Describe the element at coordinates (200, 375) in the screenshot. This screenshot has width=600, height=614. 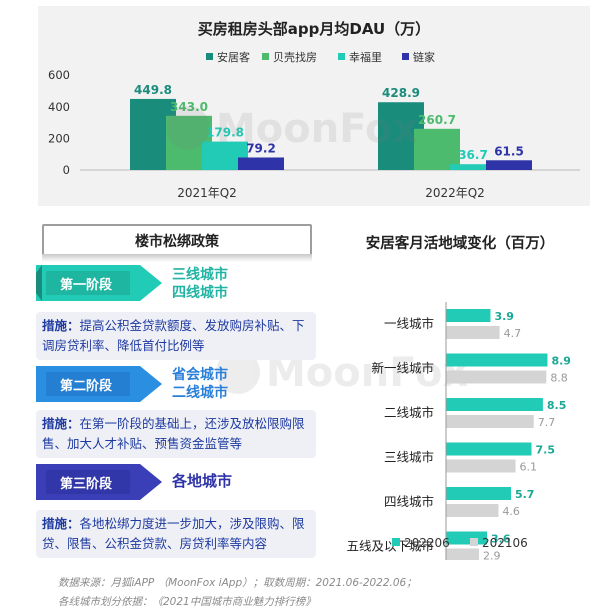
I see `stage-2-city-1: 省会城市` at that location.